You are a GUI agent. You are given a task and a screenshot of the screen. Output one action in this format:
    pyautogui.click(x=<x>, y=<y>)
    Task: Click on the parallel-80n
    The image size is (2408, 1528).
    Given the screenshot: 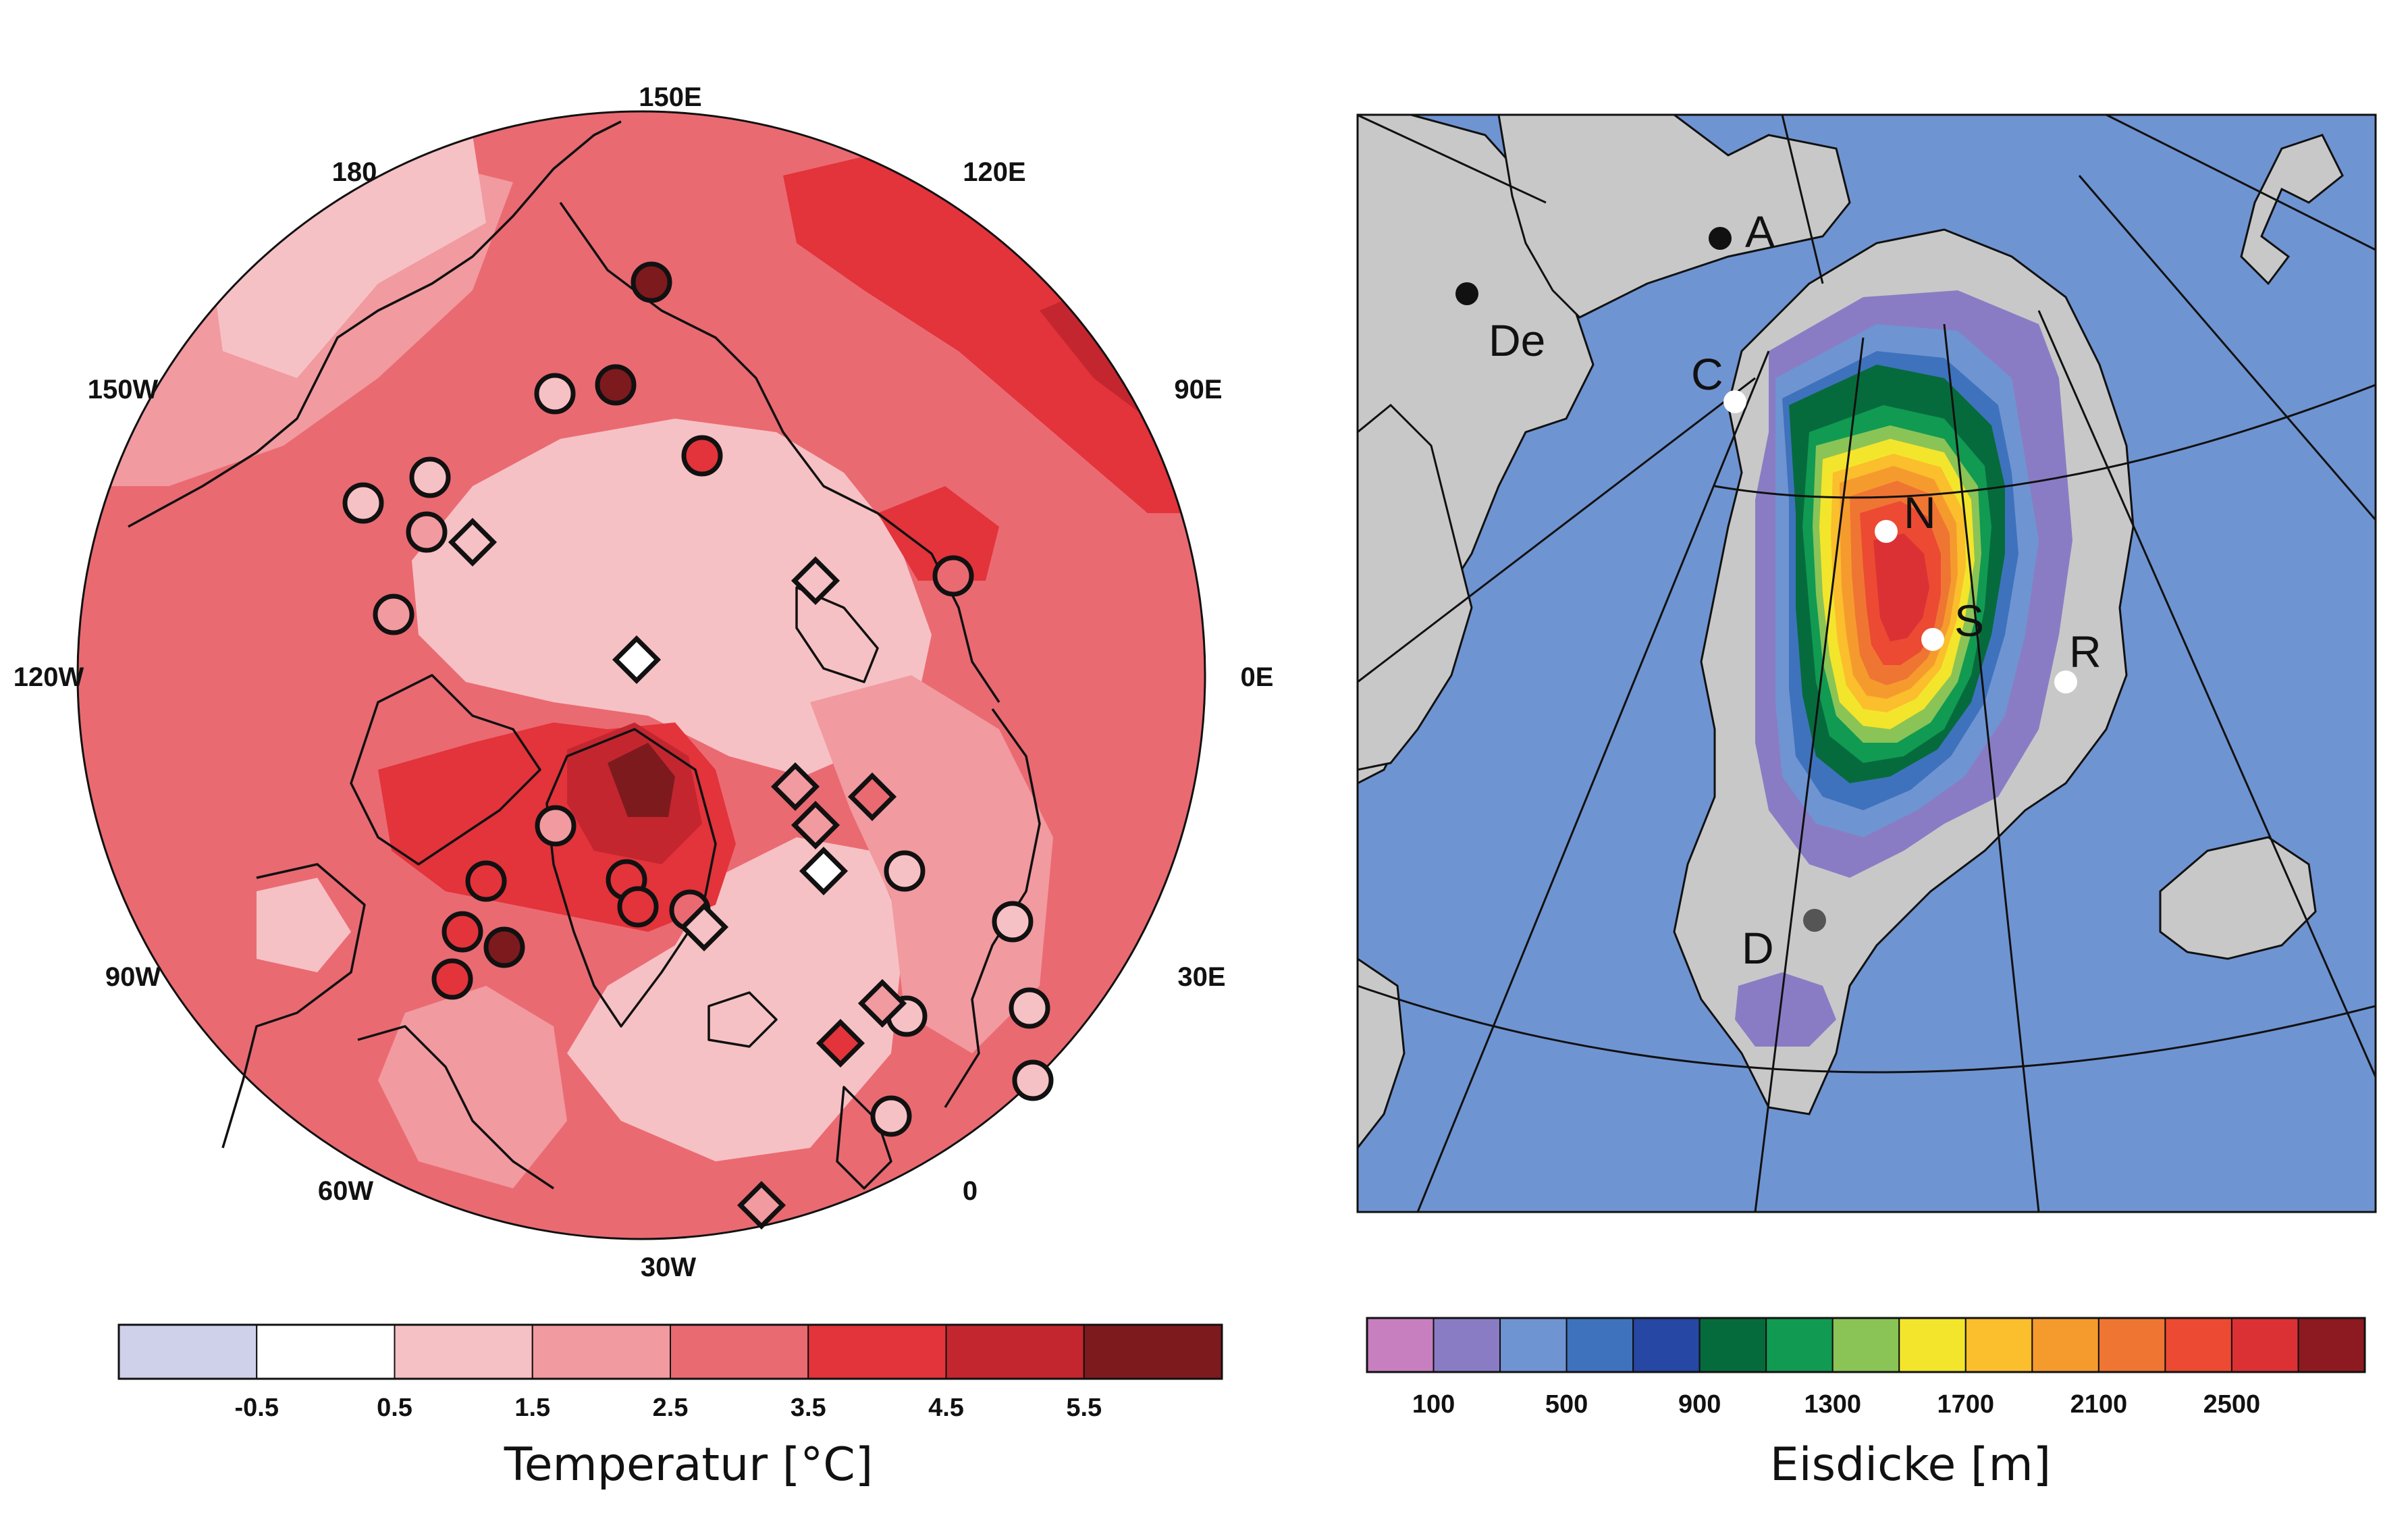 What is the action you would take?
    pyautogui.click(x=2045, y=441)
    